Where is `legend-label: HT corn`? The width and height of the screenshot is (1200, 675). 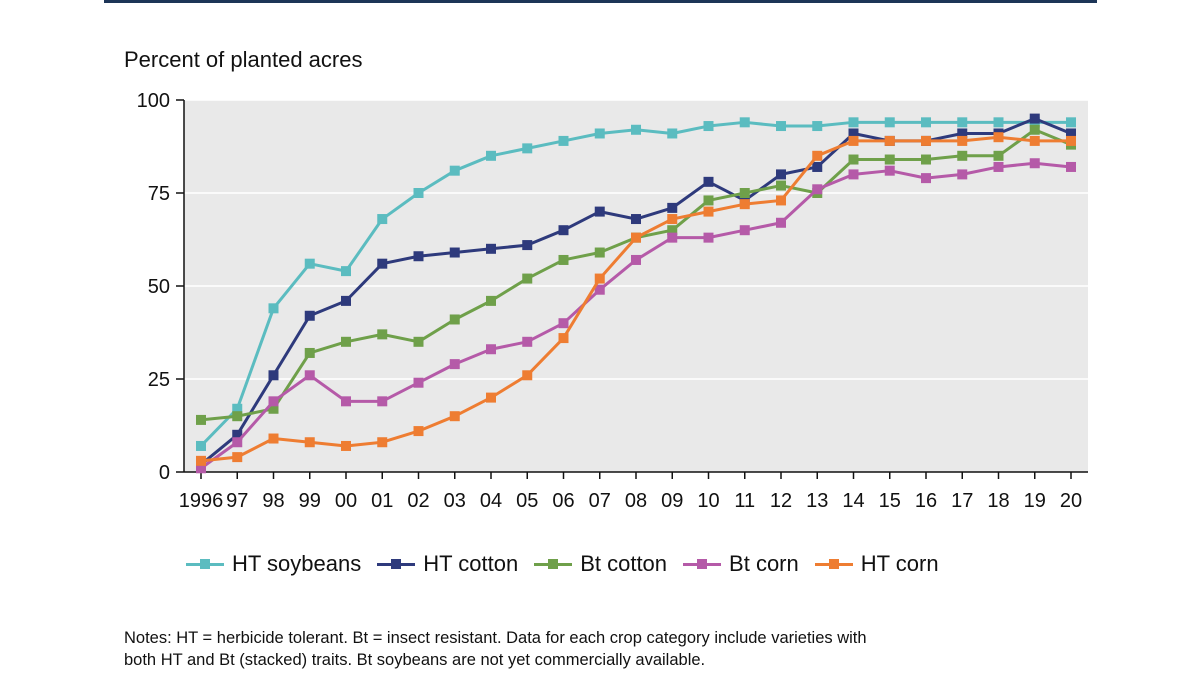
legend-label: HT corn is located at coordinates (899, 563).